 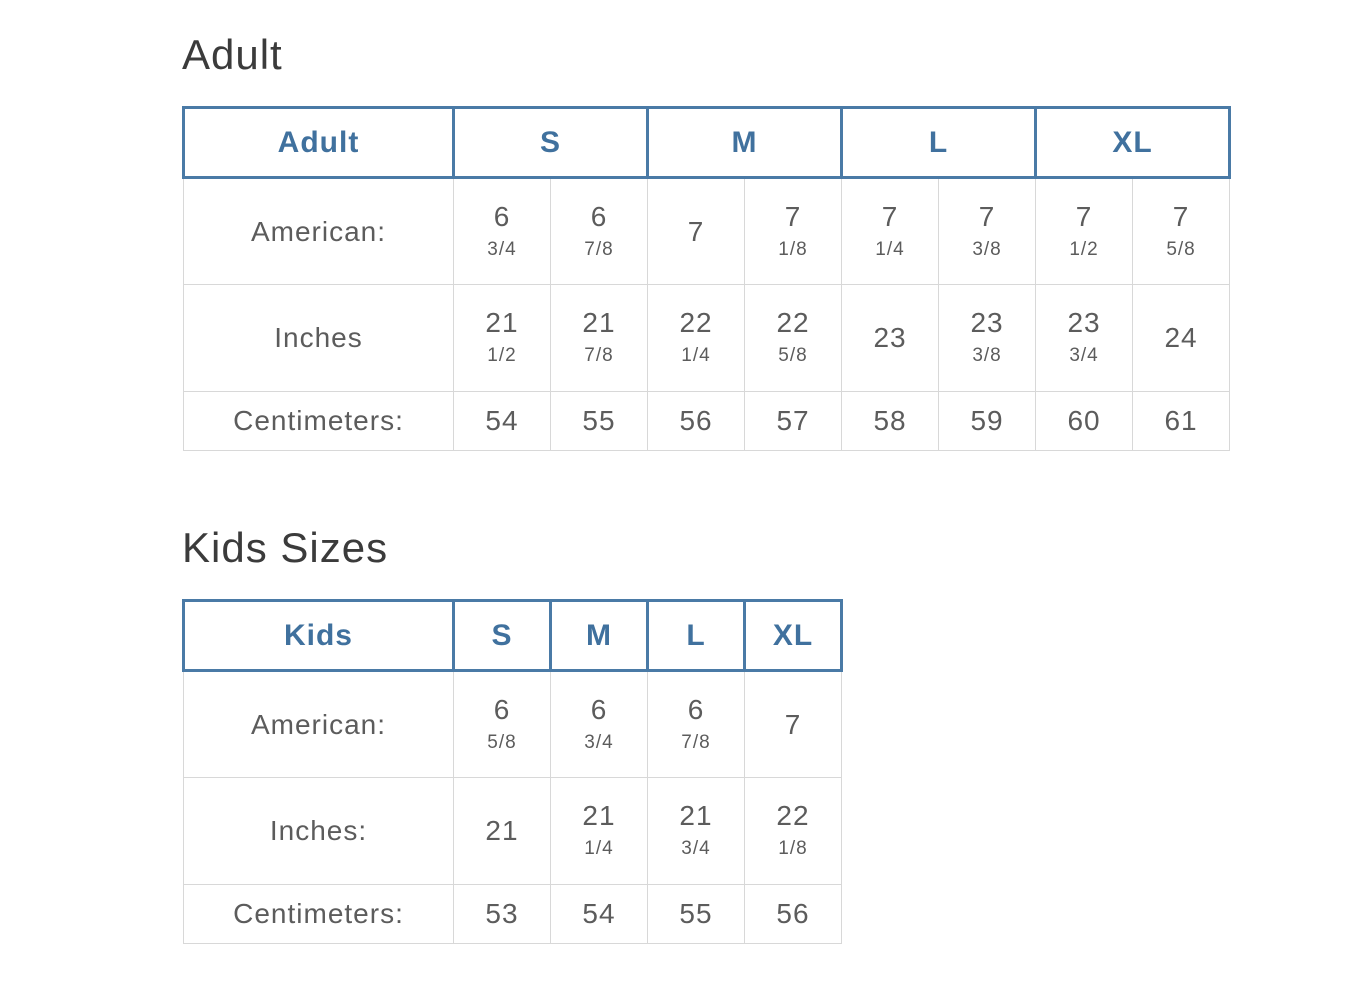 I want to click on adult-inches-row: Inches 21 1/2 21 7/8 22 1/4 22, so click(x=707, y=338).